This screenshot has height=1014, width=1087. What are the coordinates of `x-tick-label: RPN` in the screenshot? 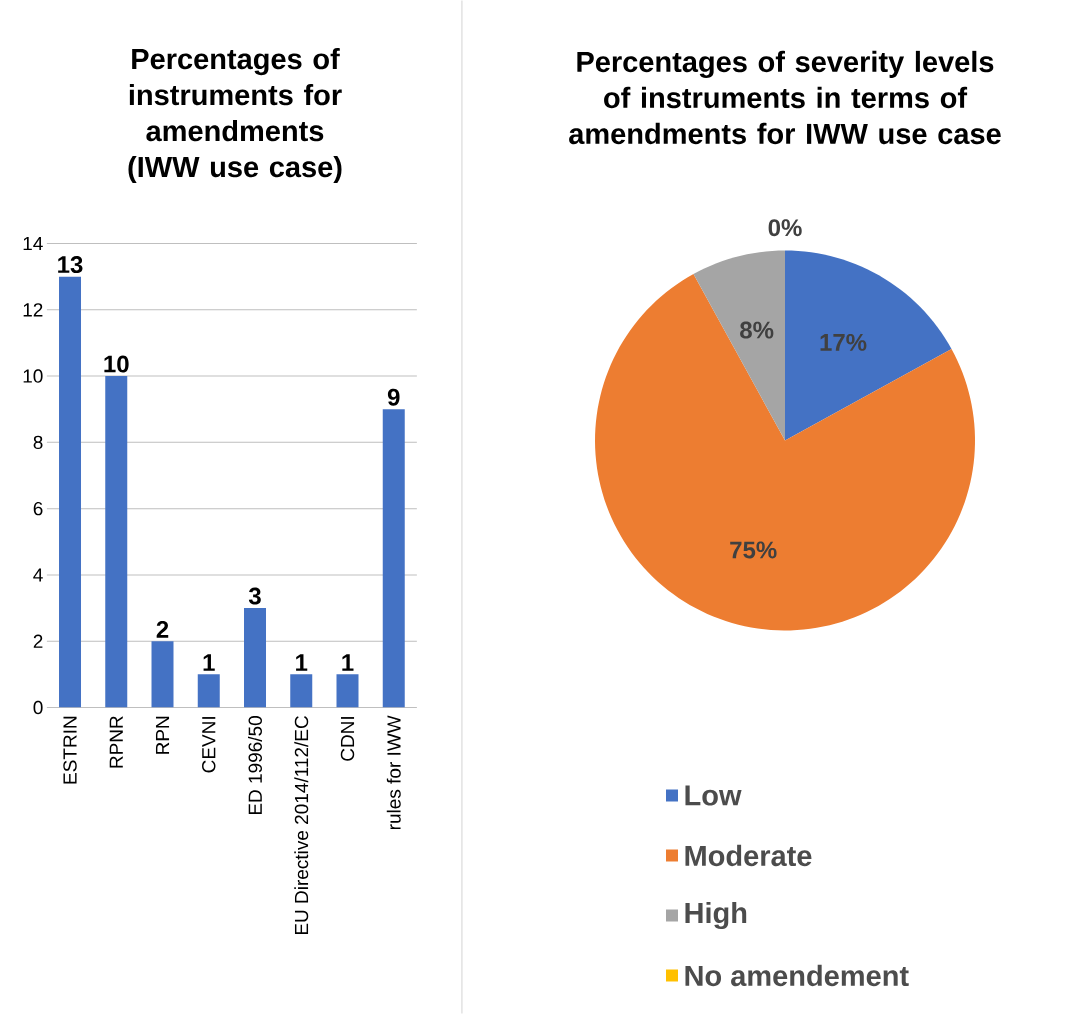 It's located at (162, 735).